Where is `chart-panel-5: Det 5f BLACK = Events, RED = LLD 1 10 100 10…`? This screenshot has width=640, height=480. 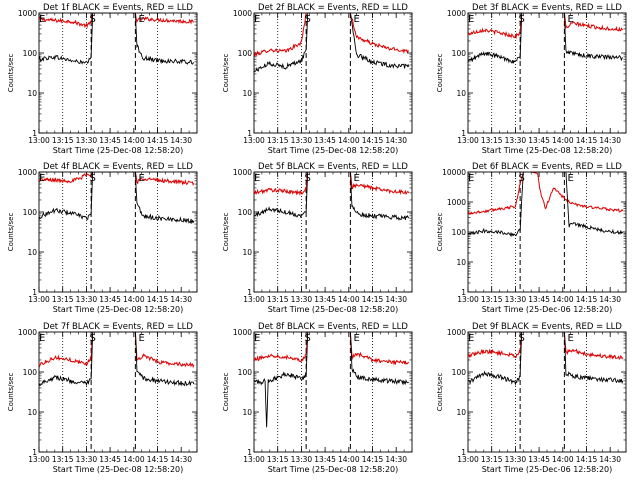
chart-panel-5: Det 5f BLACK = Events, RED = LLD 1 10 100 10… is located at coordinates (317, 238).